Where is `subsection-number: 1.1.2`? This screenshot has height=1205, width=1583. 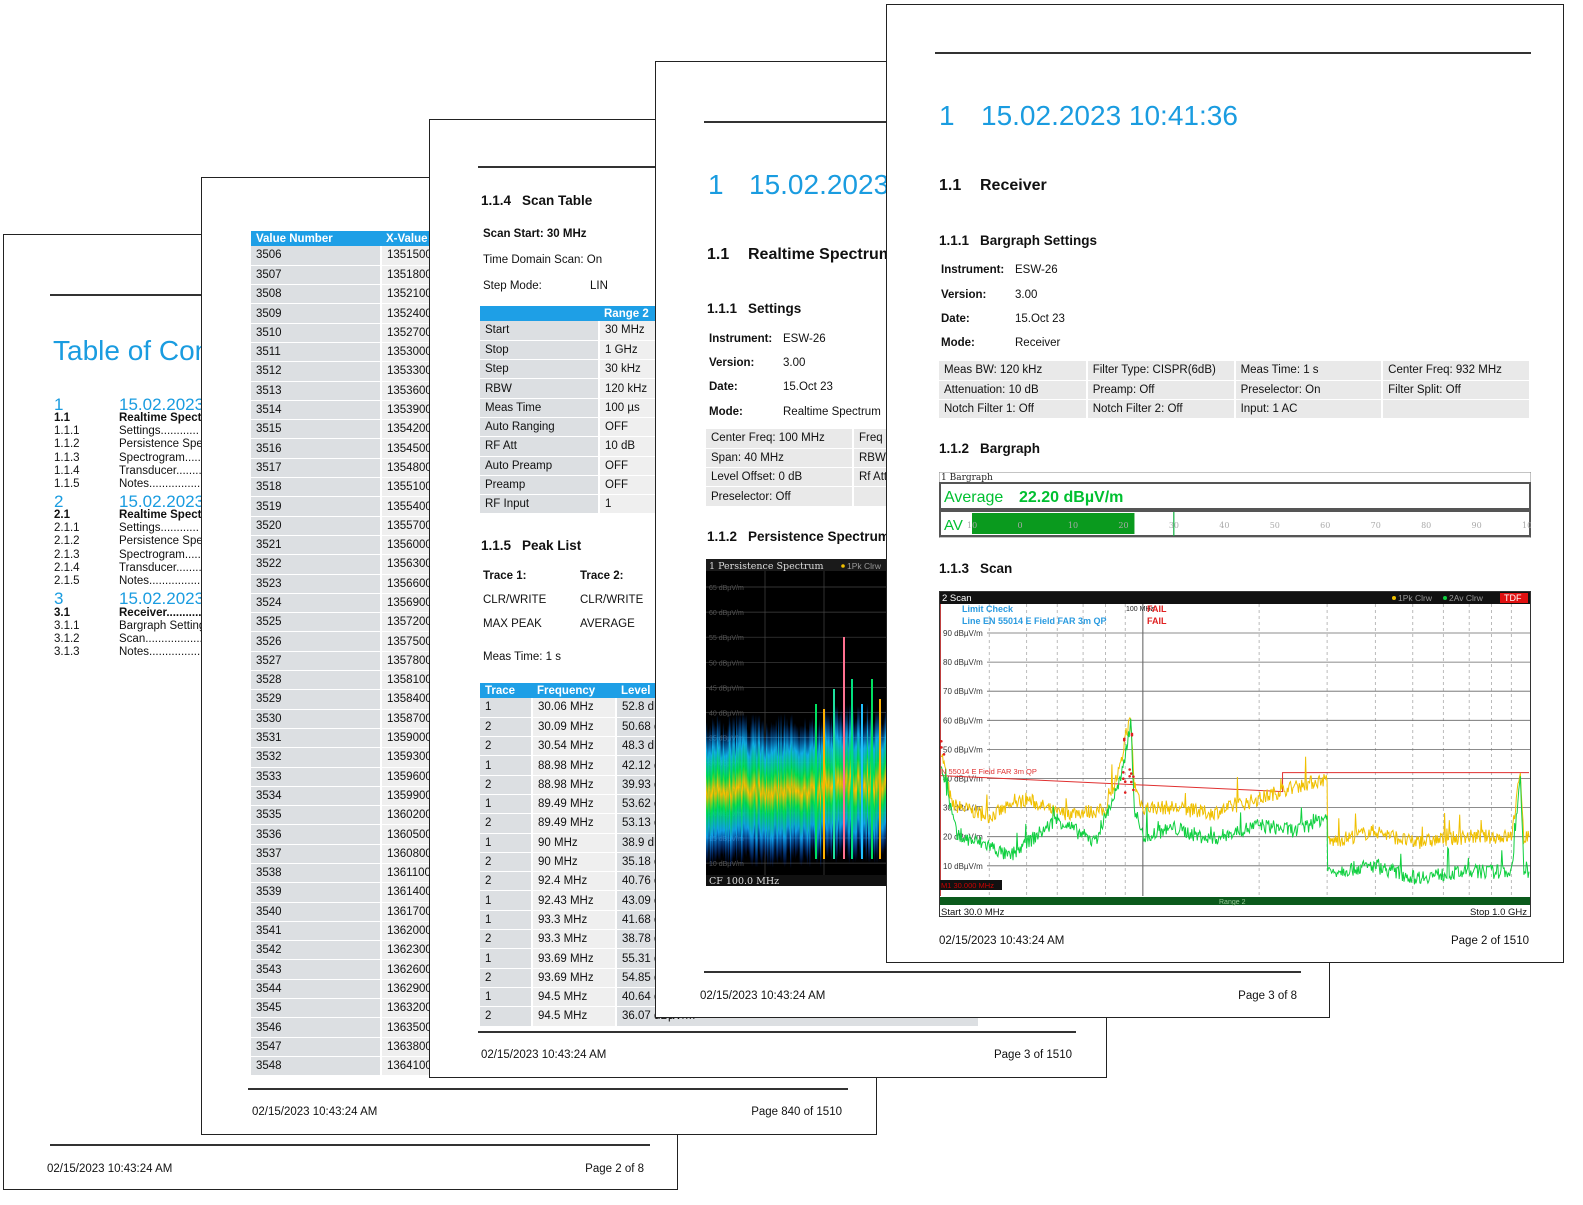 subsection-number: 1.1.2 is located at coordinates (722, 536).